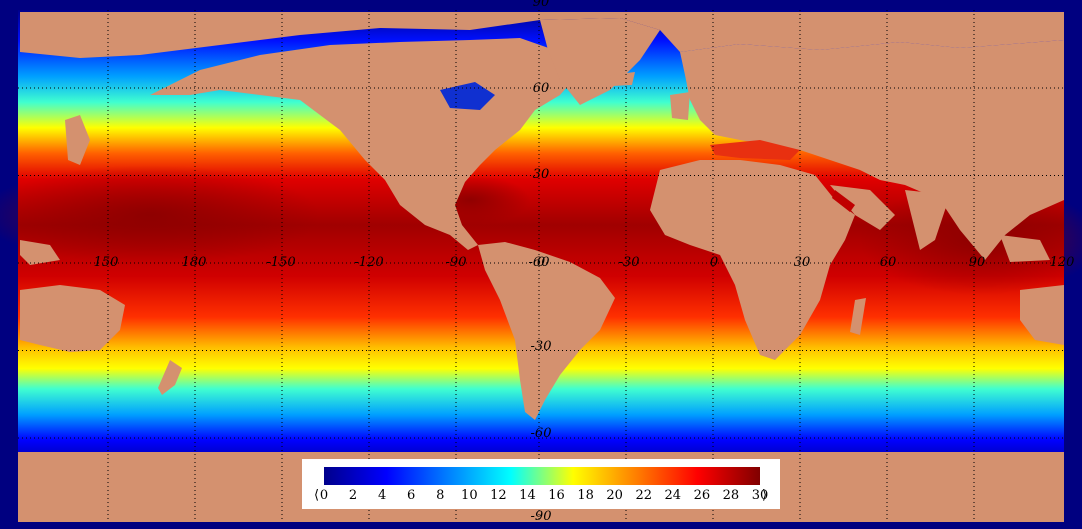  Describe the element at coordinates (280, 262) in the screenshot. I see `longitude-label: -150` at that location.